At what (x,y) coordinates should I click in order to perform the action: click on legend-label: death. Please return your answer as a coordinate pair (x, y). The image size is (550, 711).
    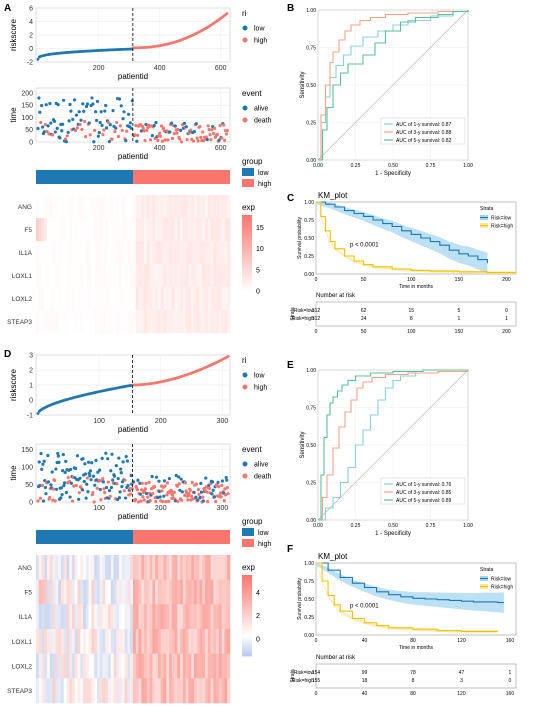
    Looking at the image, I should click on (263, 477).